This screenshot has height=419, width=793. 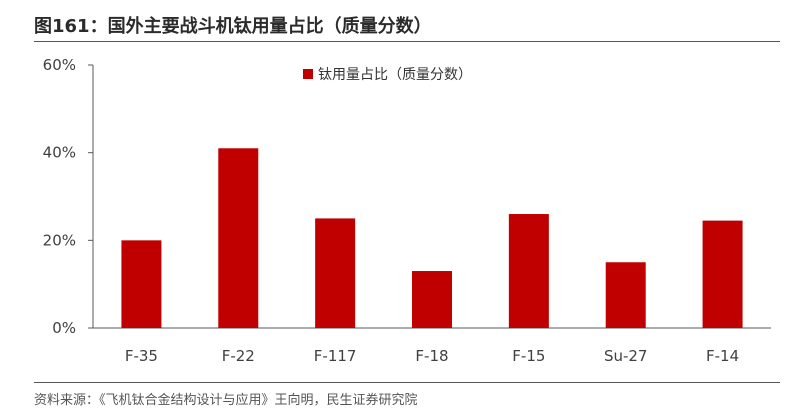 I want to click on y-tick-label: 20%, so click(x=59, y=240).